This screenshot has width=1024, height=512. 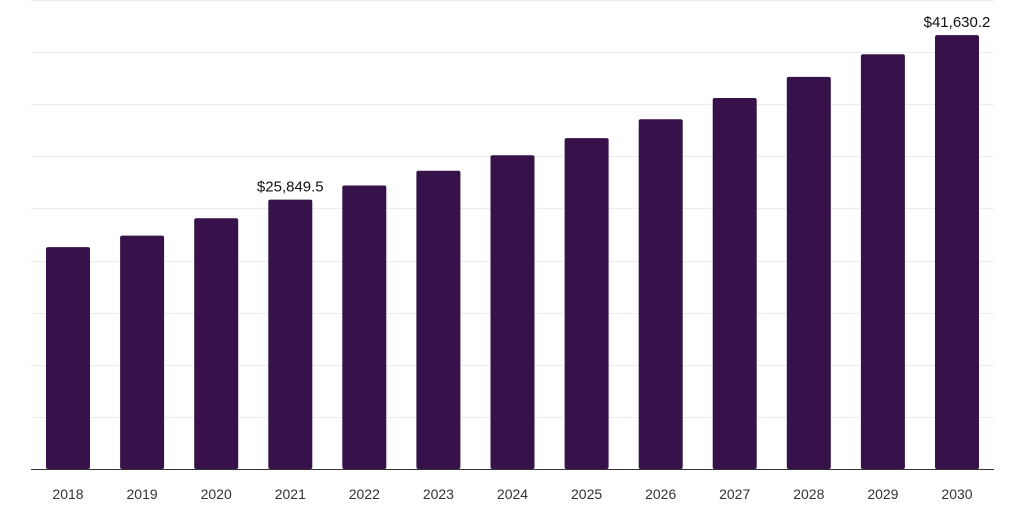 I want to click on x-tick-label: 2018, so click(x=67, y=494).